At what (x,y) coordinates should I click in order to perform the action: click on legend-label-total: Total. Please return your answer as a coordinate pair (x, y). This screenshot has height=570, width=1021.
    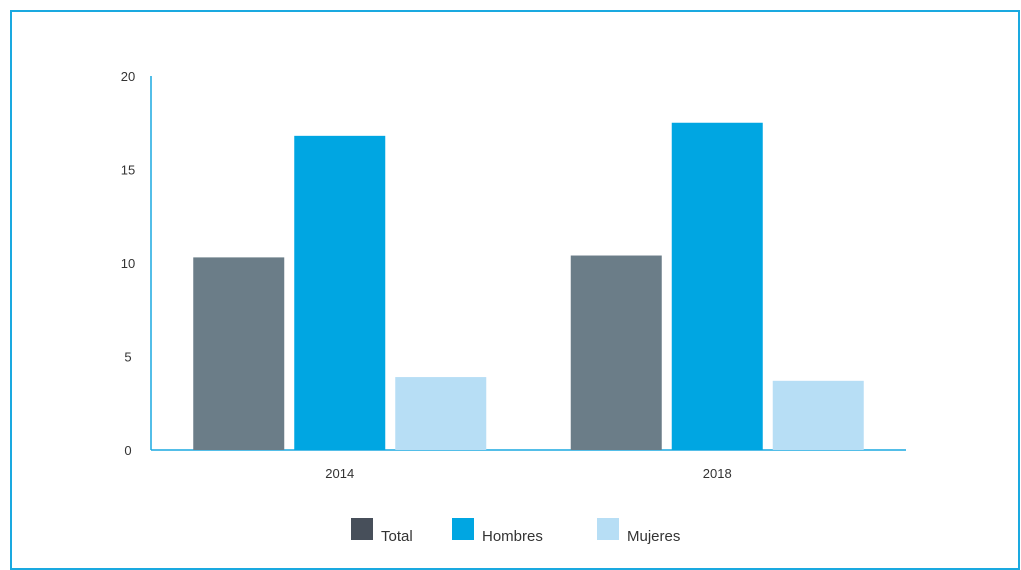
    Looking at the image, I should click on (397, 536).